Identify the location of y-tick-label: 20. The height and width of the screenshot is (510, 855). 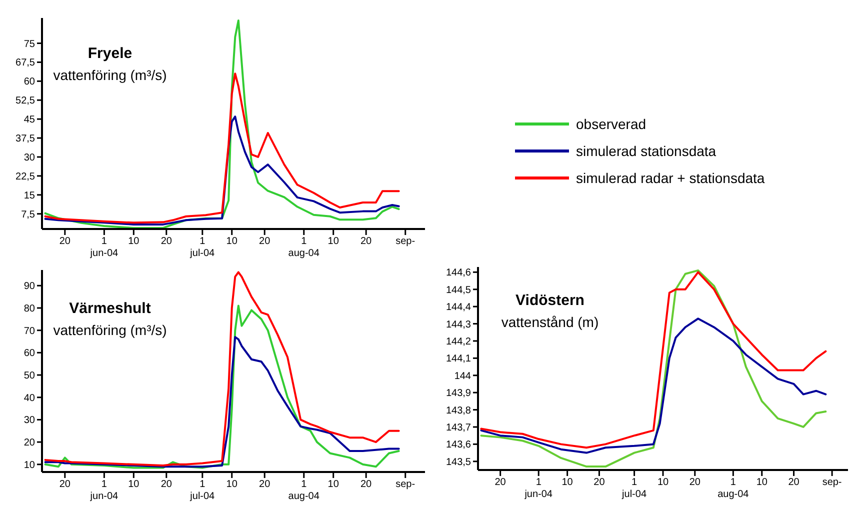
(30, 443).